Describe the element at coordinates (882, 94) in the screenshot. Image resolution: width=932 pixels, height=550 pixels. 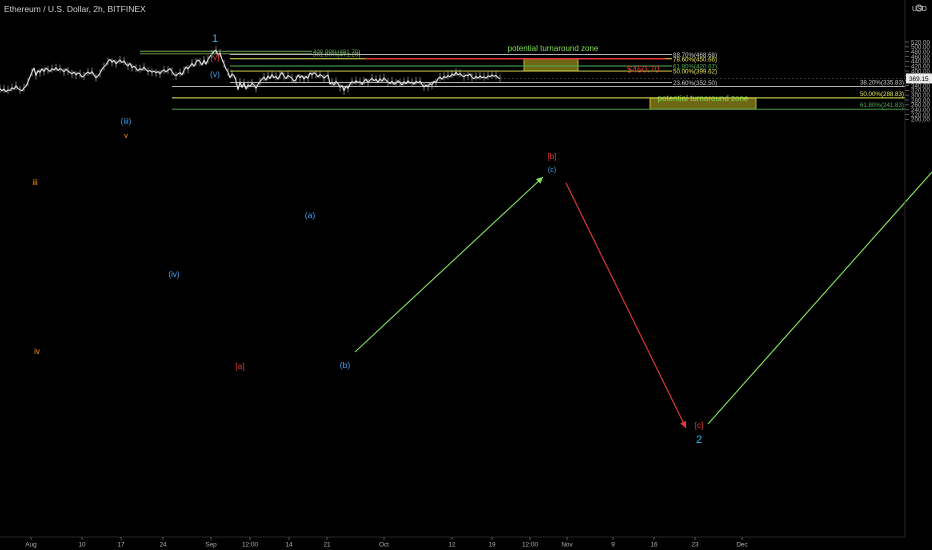
I see `fib-level-label: 50.00%(288.83)` at that location.